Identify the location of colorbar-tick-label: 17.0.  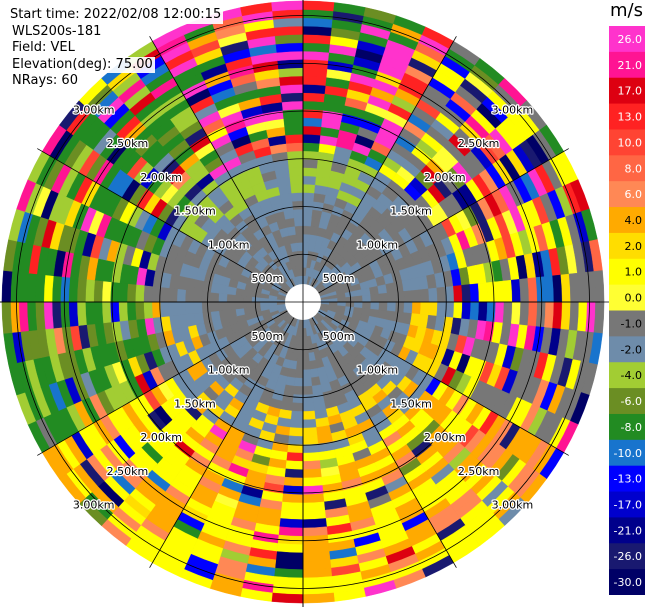
(630, 91).